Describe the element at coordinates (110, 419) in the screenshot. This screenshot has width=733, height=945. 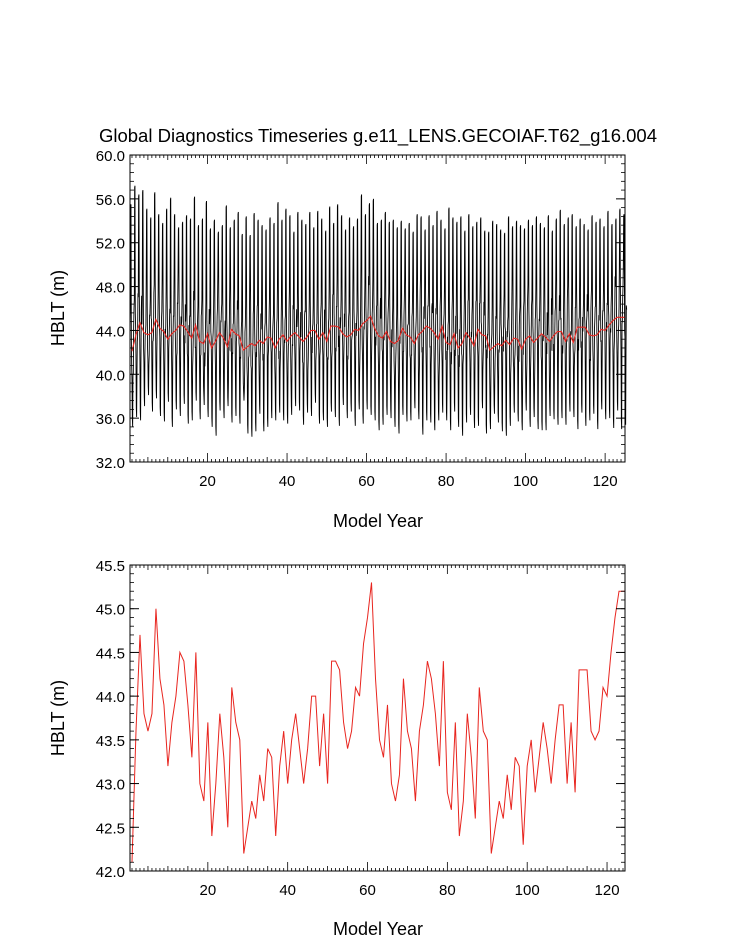
I see `top-ytick-label: 36.0` at that location.